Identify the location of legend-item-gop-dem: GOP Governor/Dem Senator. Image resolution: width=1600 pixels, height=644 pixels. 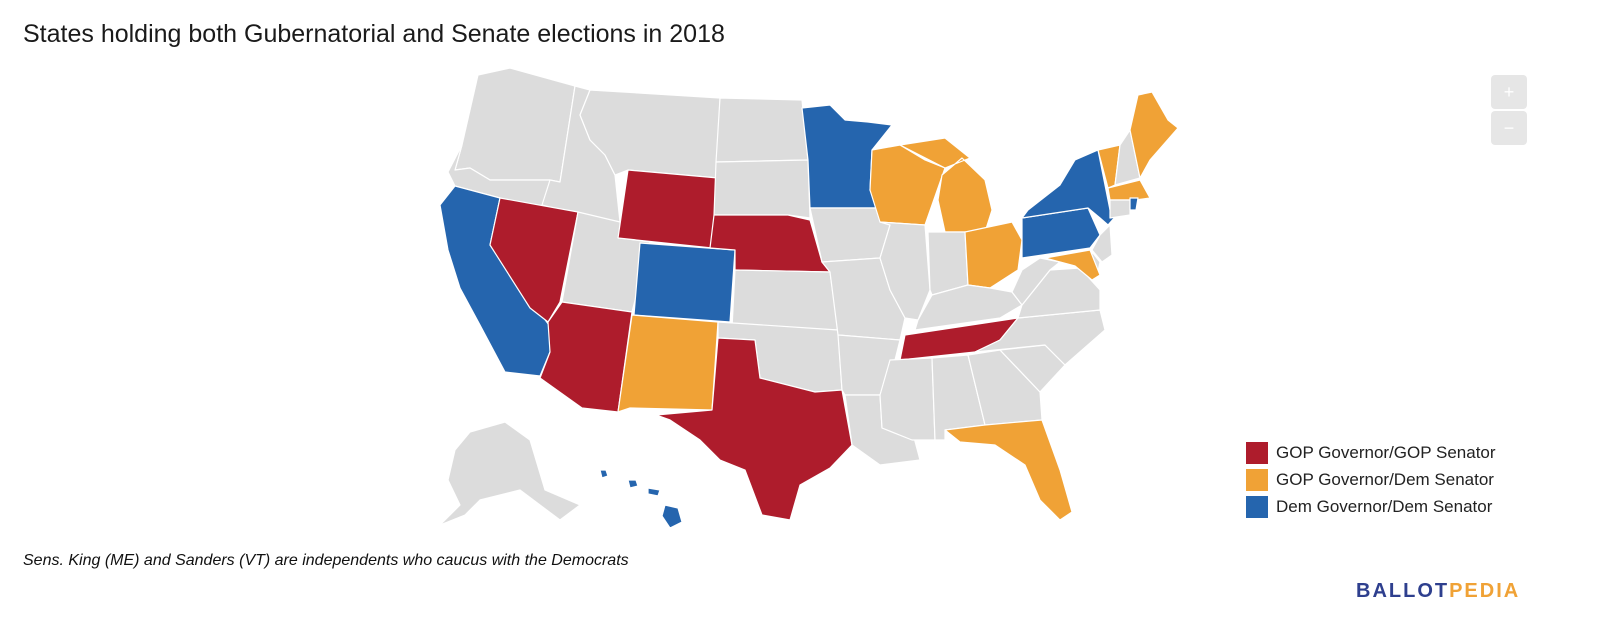
(1371, 479).